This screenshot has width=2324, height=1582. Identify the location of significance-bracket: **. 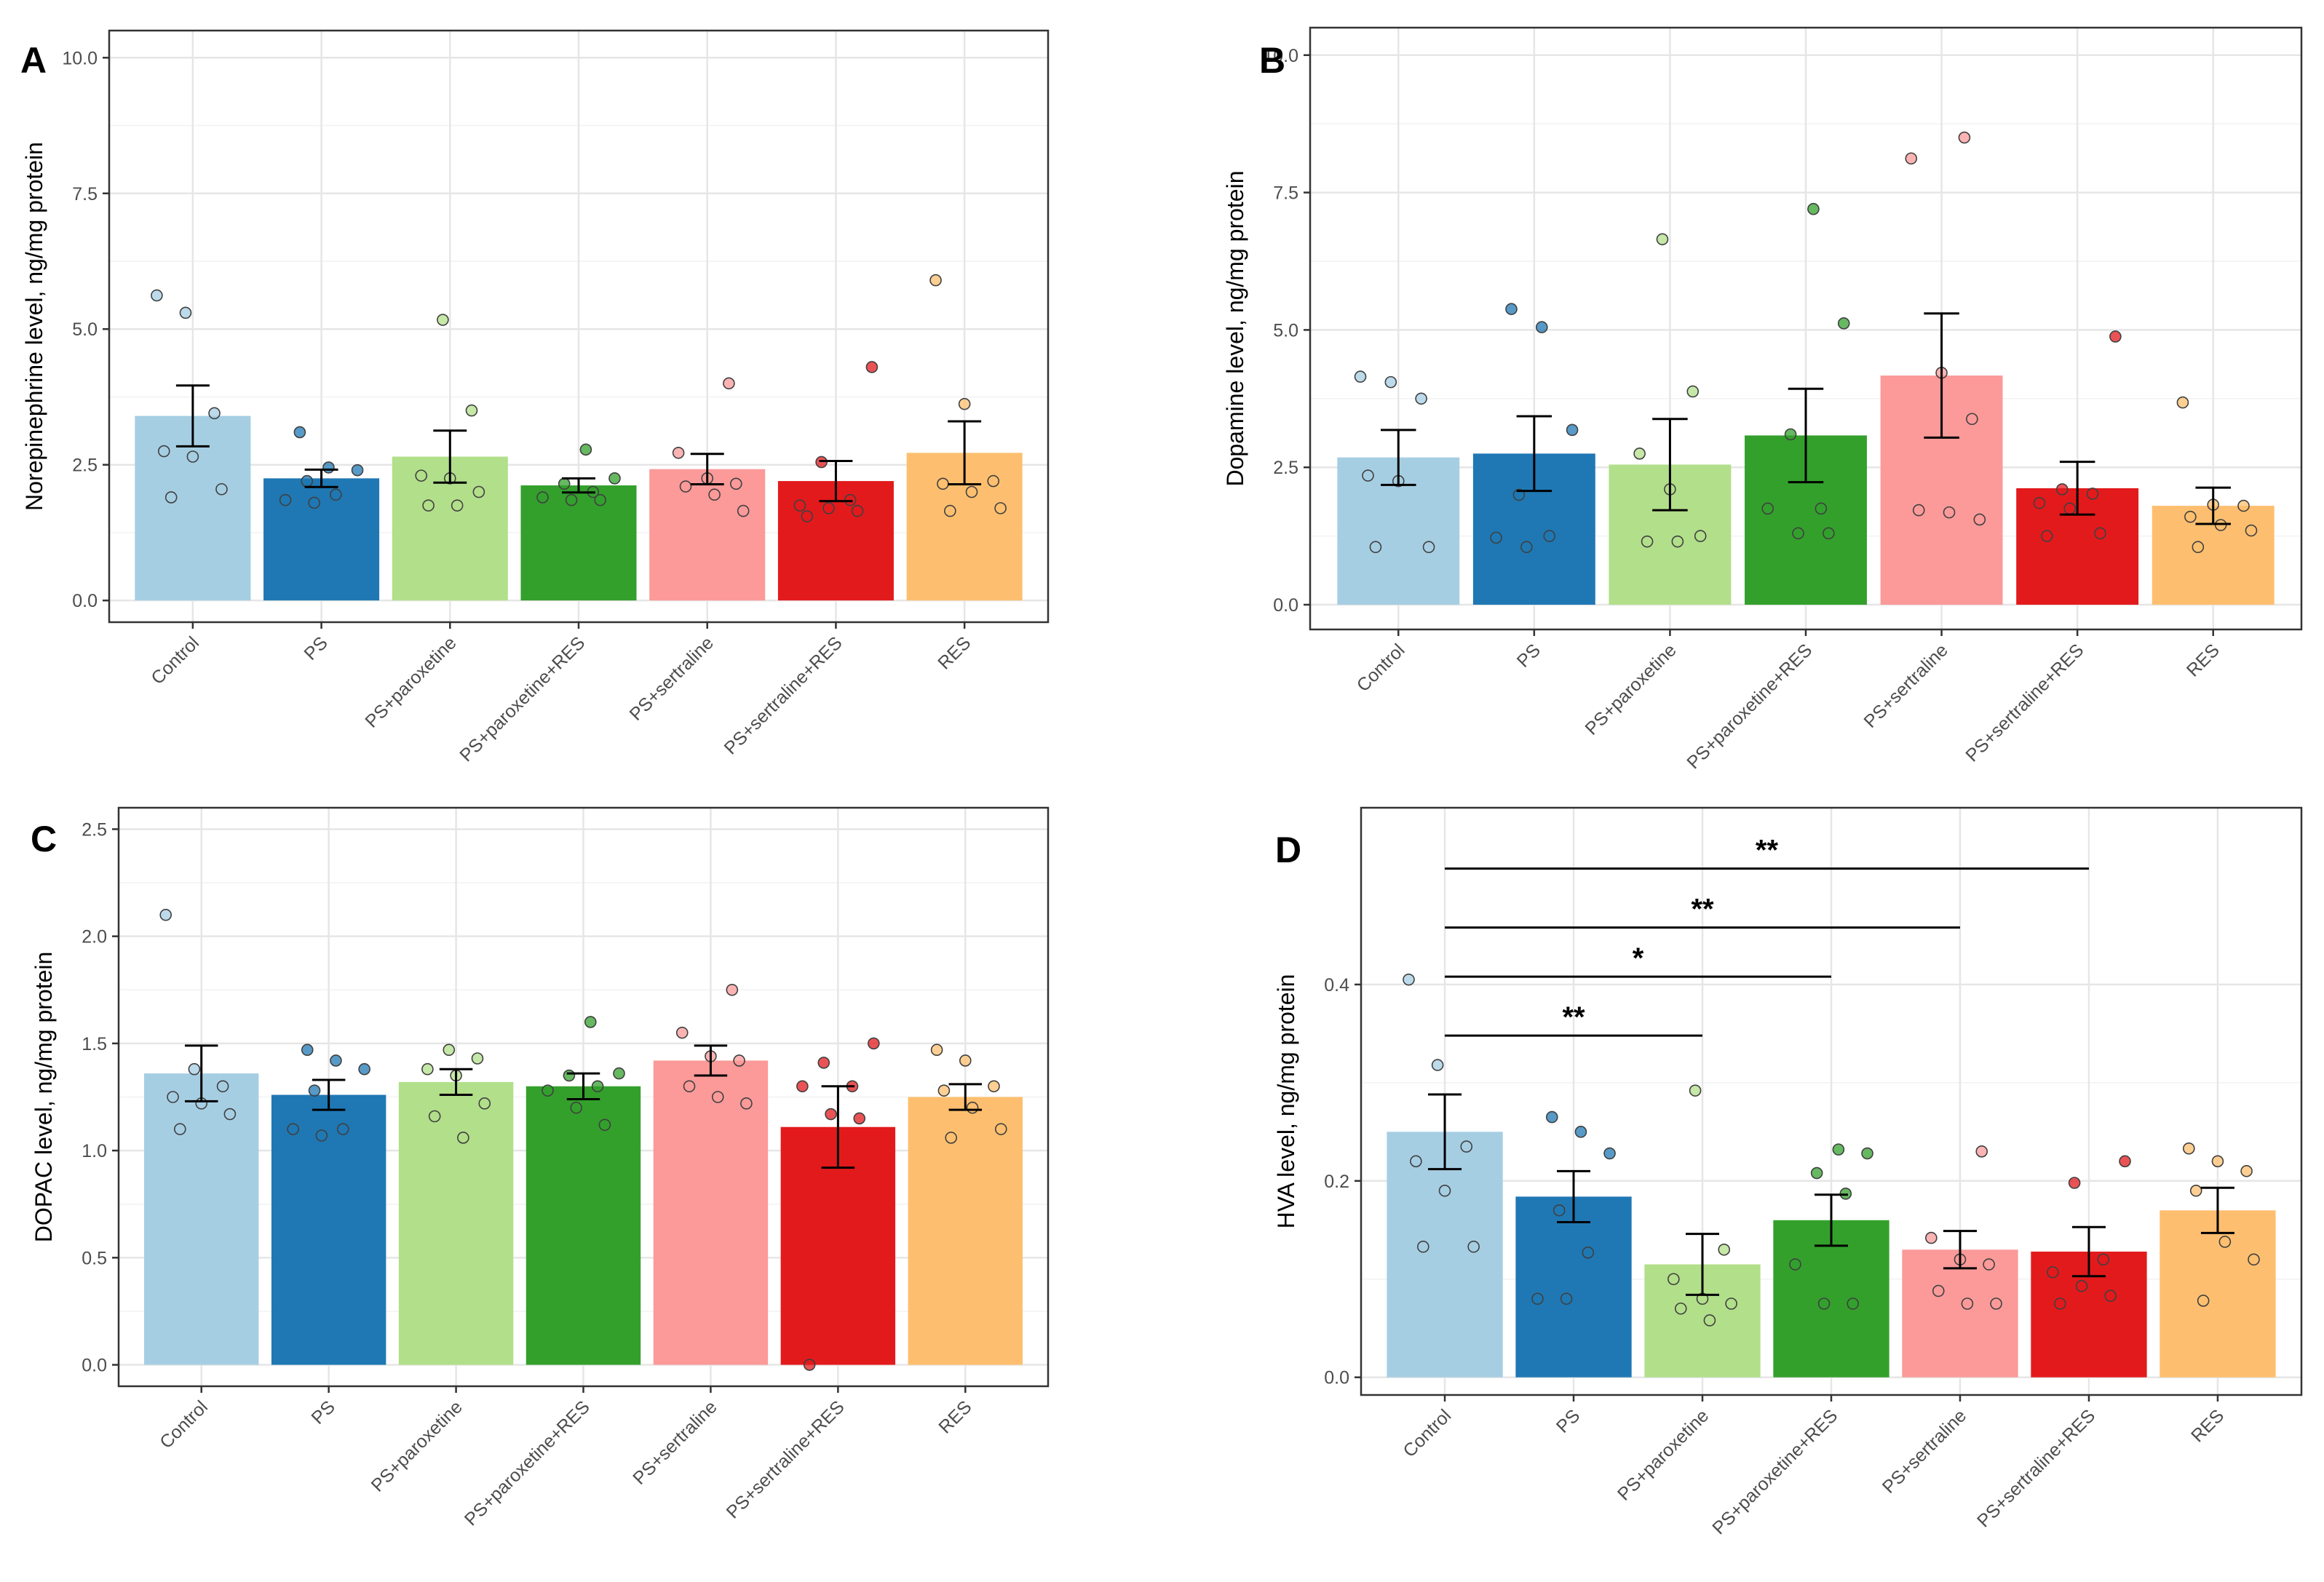
(1767, 852).